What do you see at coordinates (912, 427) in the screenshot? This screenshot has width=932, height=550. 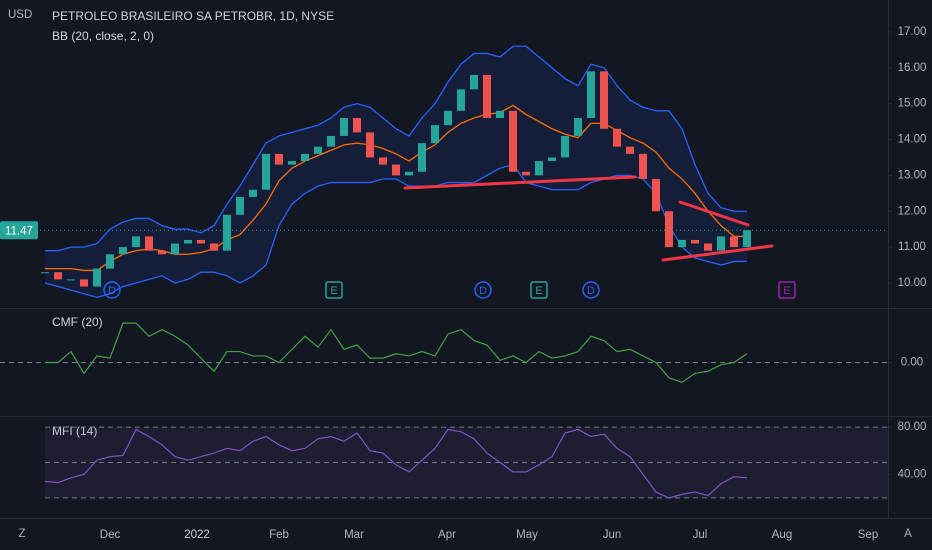 I see `y-tick-label: 80.00` at bounding box center [912, 427].